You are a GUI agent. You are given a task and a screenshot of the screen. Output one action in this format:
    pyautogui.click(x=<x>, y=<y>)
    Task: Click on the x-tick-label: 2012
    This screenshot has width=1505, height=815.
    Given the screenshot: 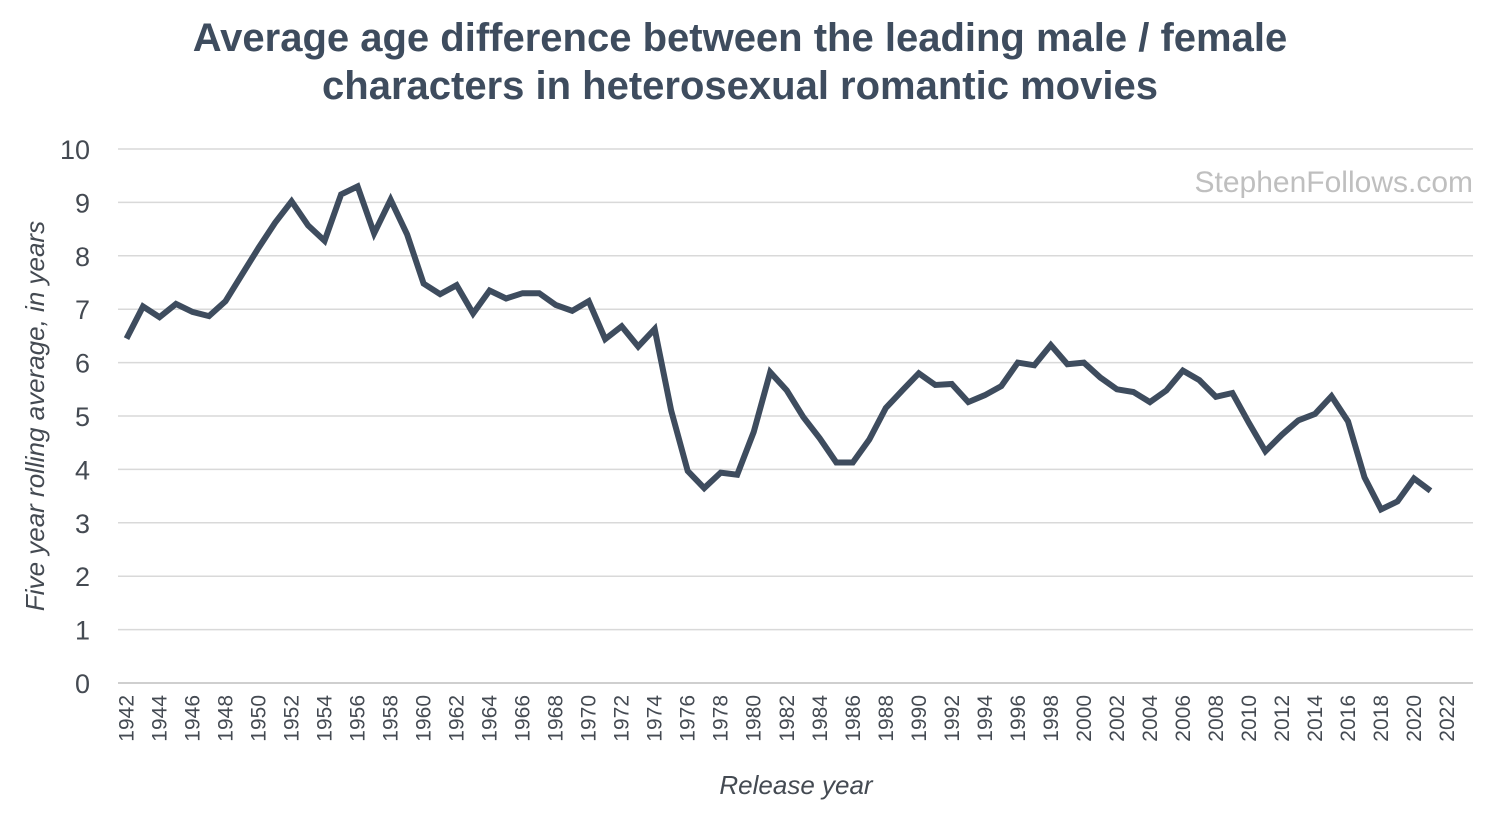 What is the action you would take?
    pyautogui.click(x=1282, y=718)
    